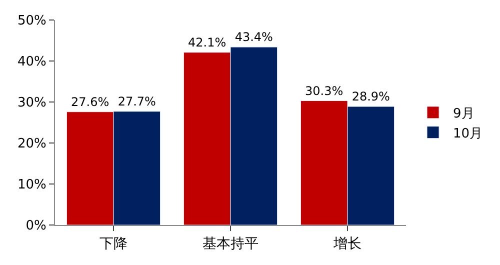  What do you see at coordinates (31, 103) in the screenshot?
I see `y-tick-label: 30%` at bounding box center [31, 103].